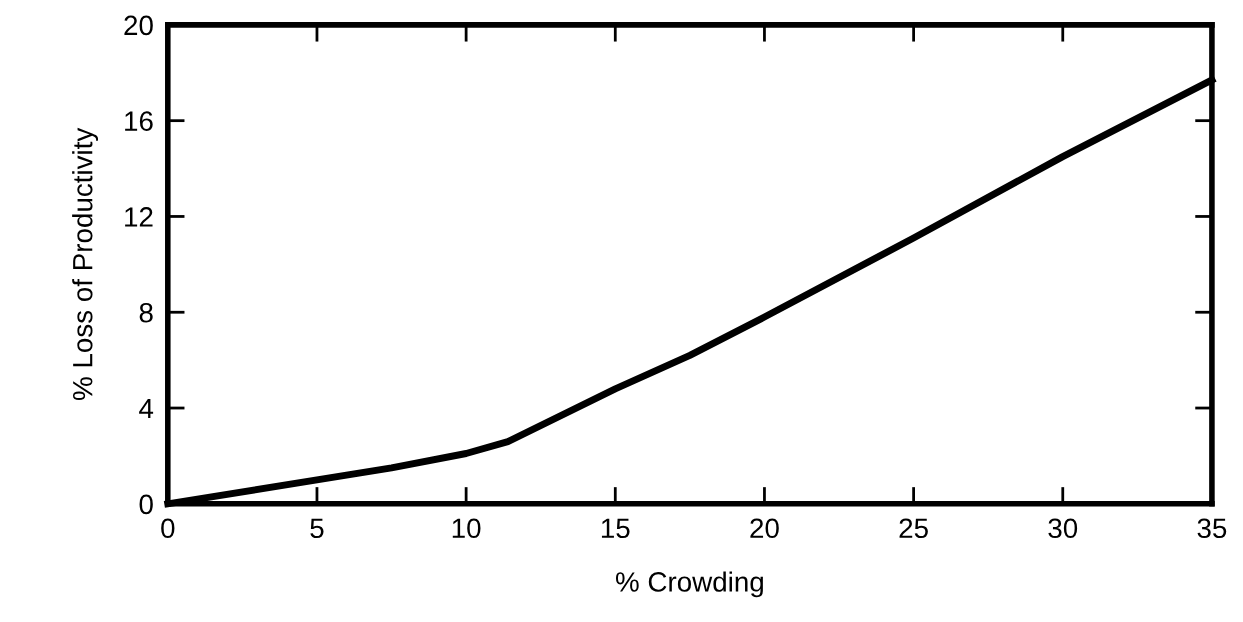 The width and height of the screenshot is (1243, 622). What do you see at coordinates (615, 528) in the screenshot?
I see `x-tick-label: 15` at bounding box center [615, 528].